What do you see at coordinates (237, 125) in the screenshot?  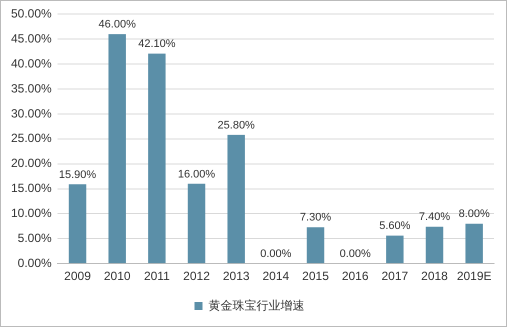 I see `data-label: 25.80%` at bounding box center [237, 125].